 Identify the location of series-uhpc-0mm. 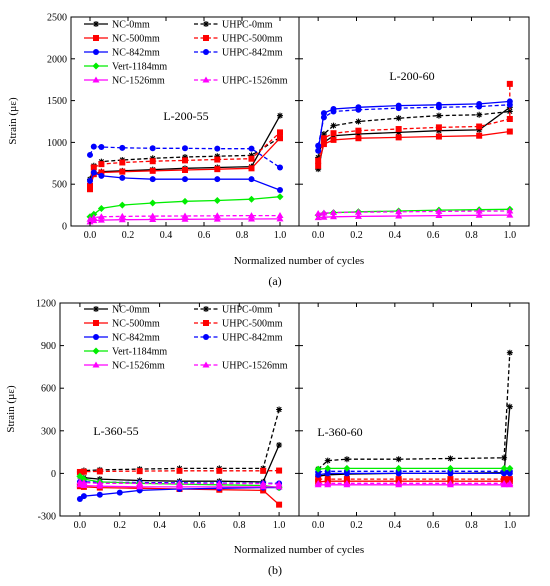
(179, 440).